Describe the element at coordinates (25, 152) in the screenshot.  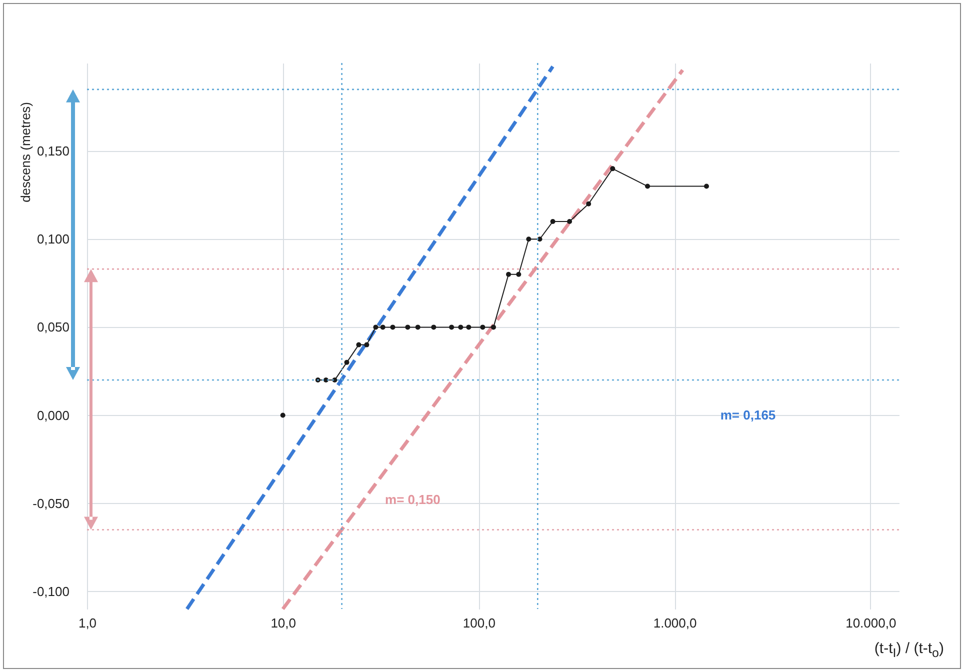
I see `y-axis-title: descens (metres)` at that location.